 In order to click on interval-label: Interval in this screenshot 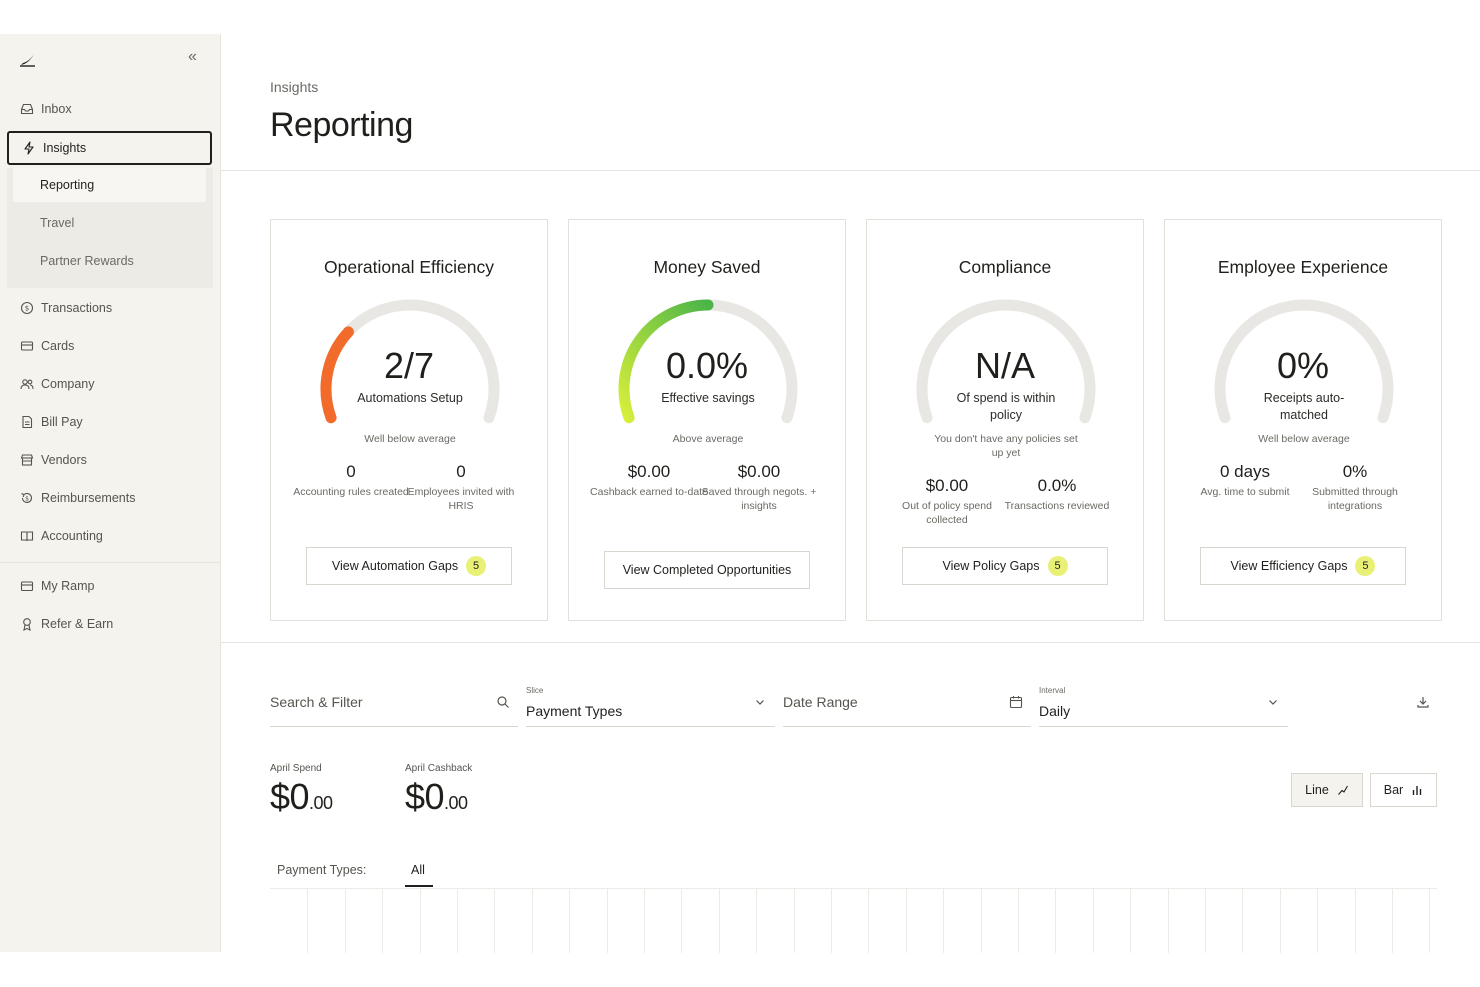, I will do `click(1052, 690)`.